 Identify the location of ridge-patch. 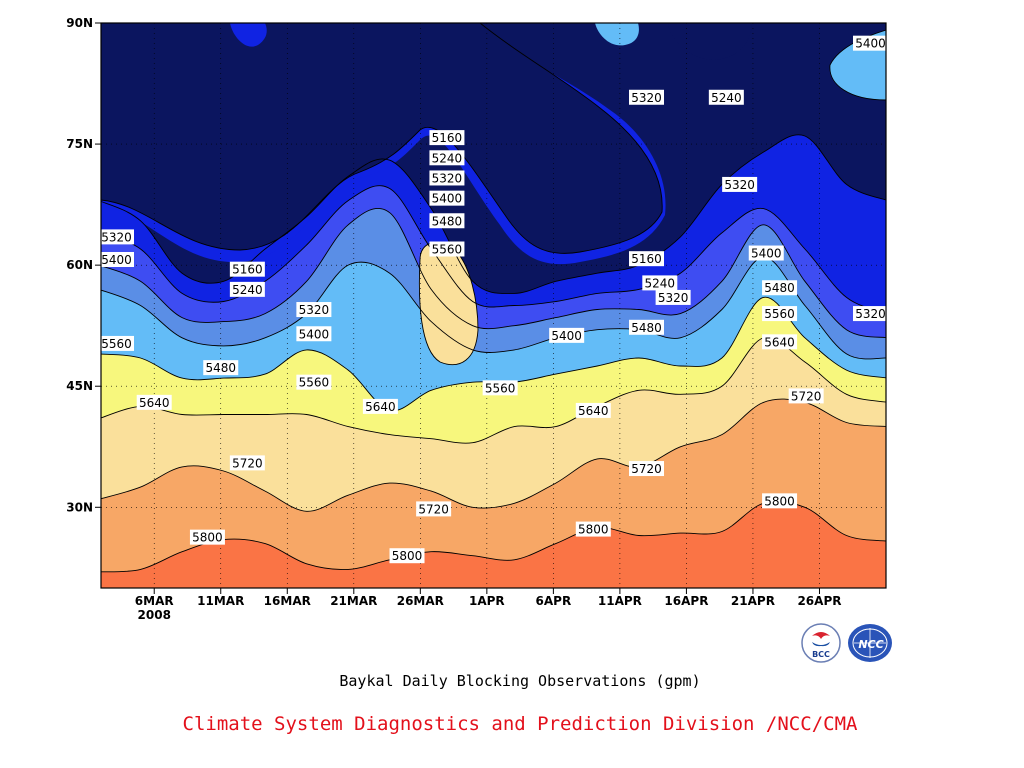
(448, 303).